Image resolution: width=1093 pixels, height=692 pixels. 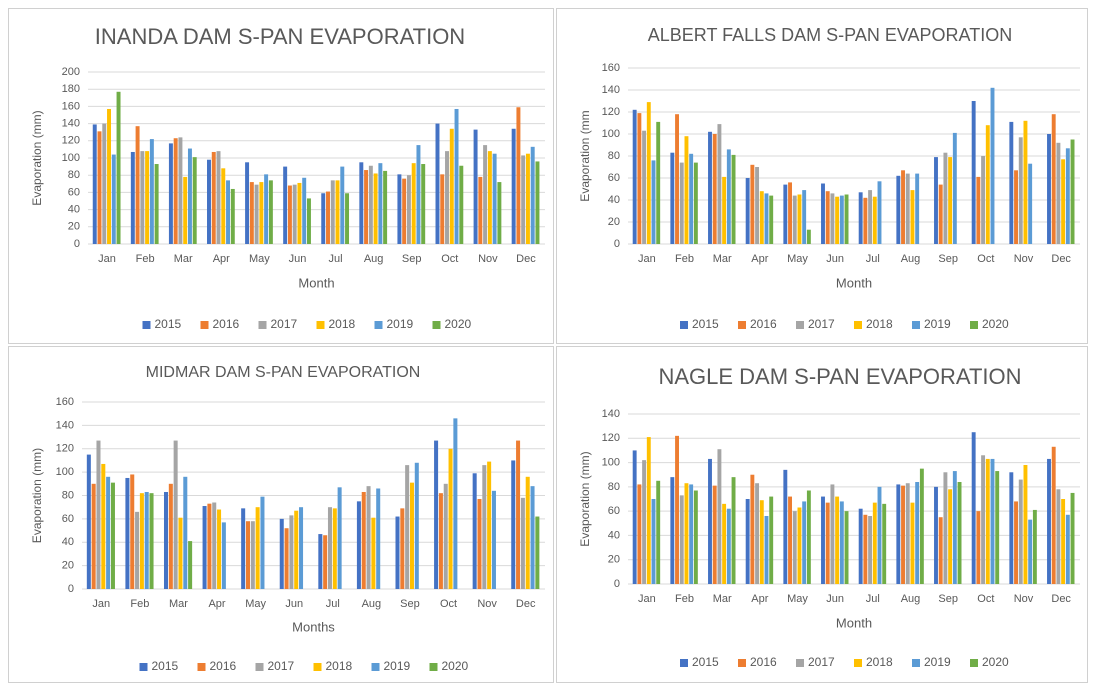 What do you see at coordinates (71, 72) in the screenshot?
I see `y-tick-label: 200` at bounding box center [71, 72].